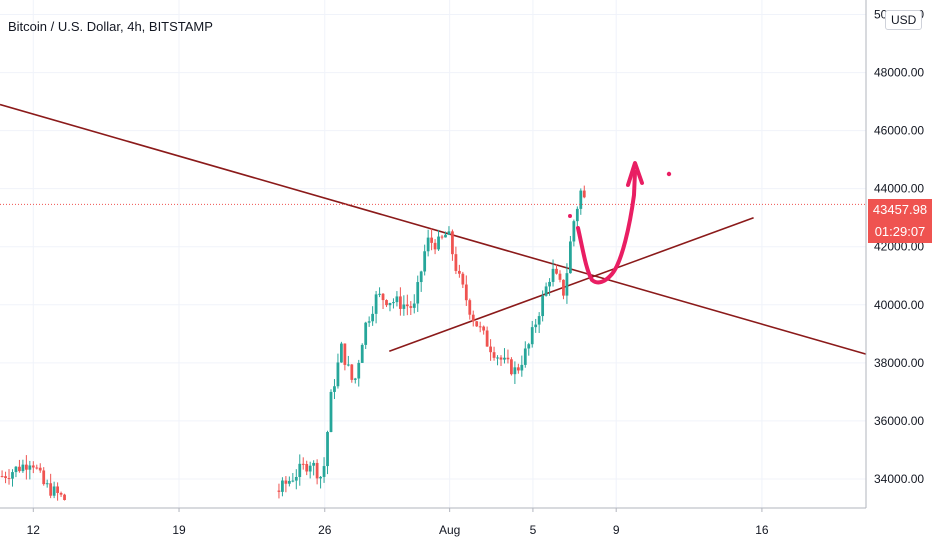  Describe the element at coordinates (900, 231) in the screenshot. I see `bar-countdown: 01:29:07` at that location.